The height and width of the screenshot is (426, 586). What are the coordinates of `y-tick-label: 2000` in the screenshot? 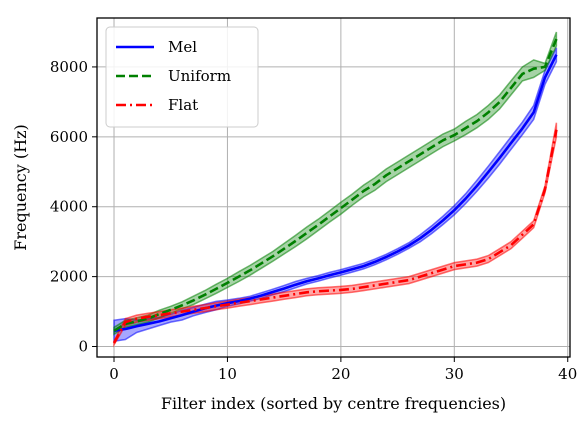 It's located at (69, 277).